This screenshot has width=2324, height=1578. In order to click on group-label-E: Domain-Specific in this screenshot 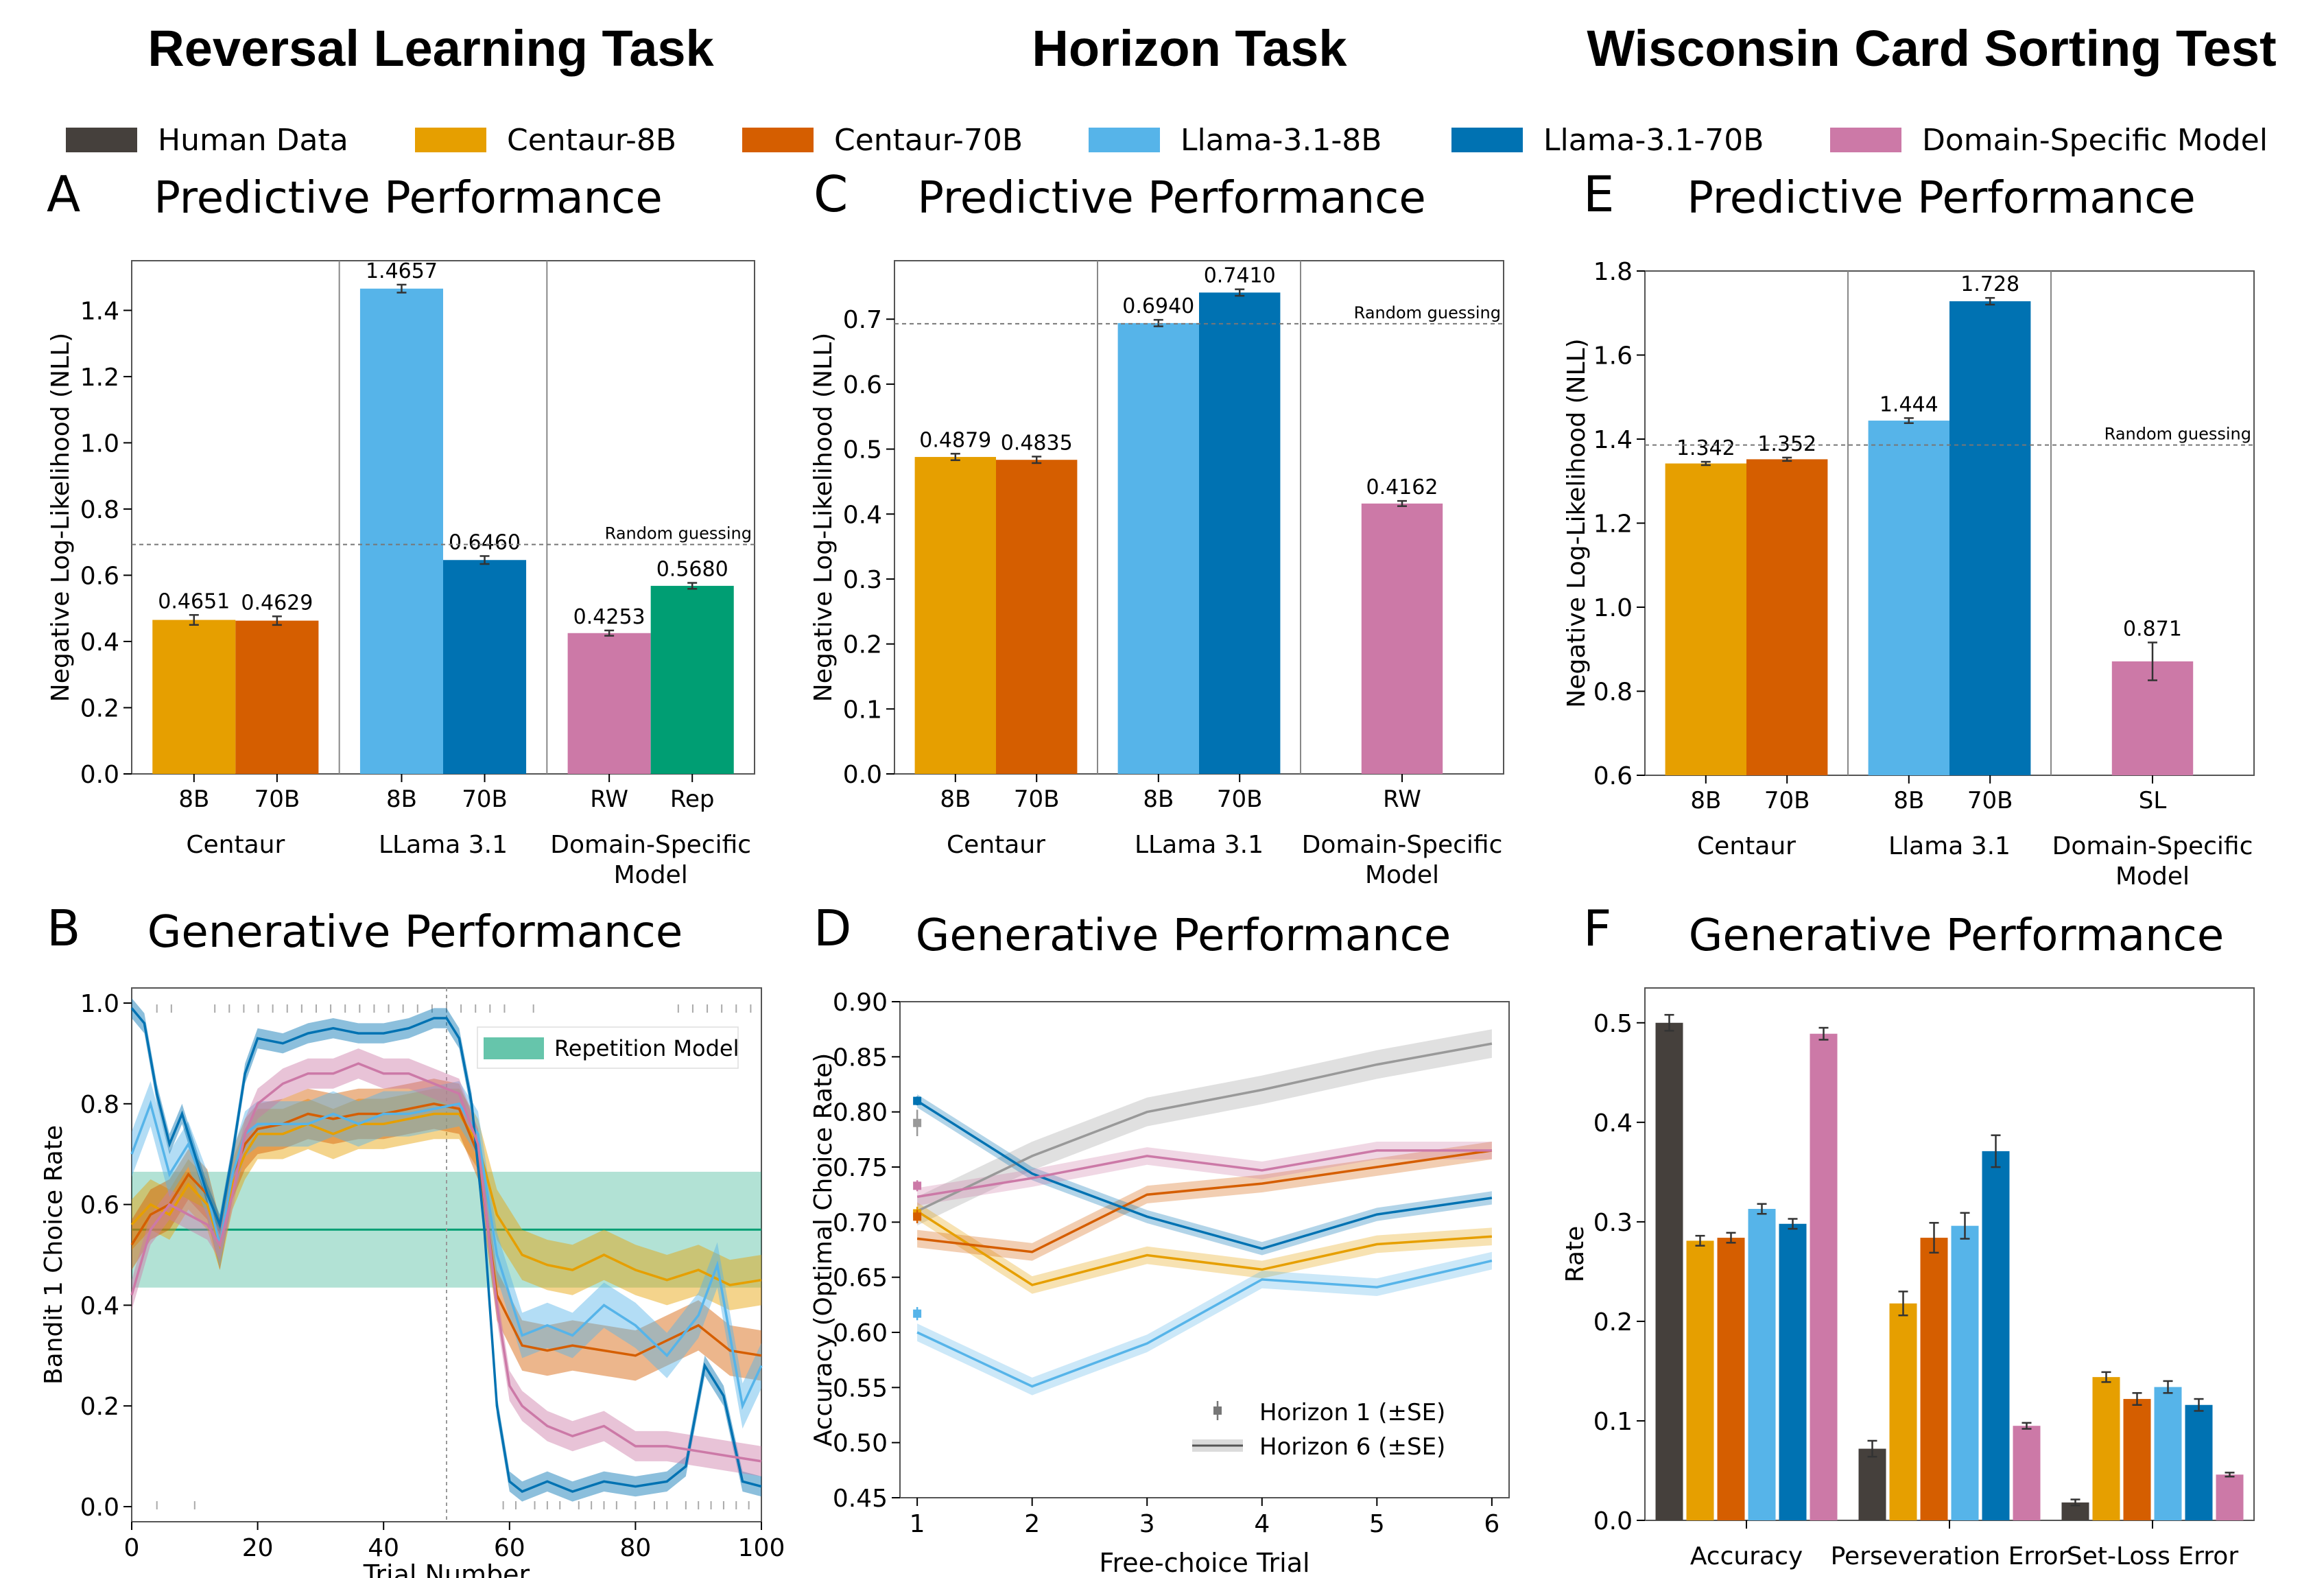, I will do `click(2152, 846)`.